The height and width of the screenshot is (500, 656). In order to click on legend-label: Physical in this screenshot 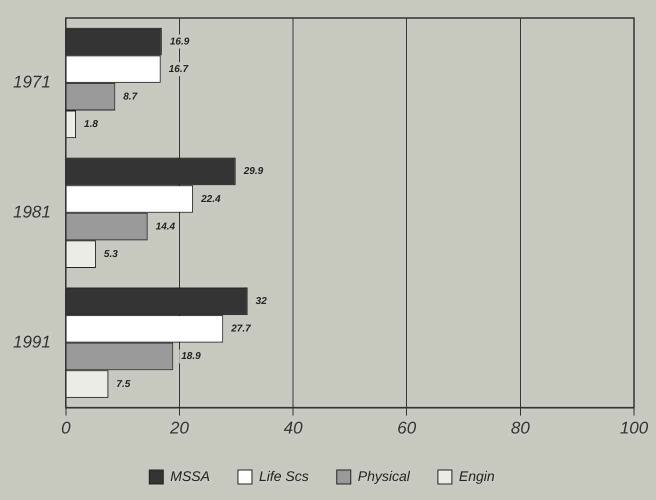, I will do `click(384, 476)`.